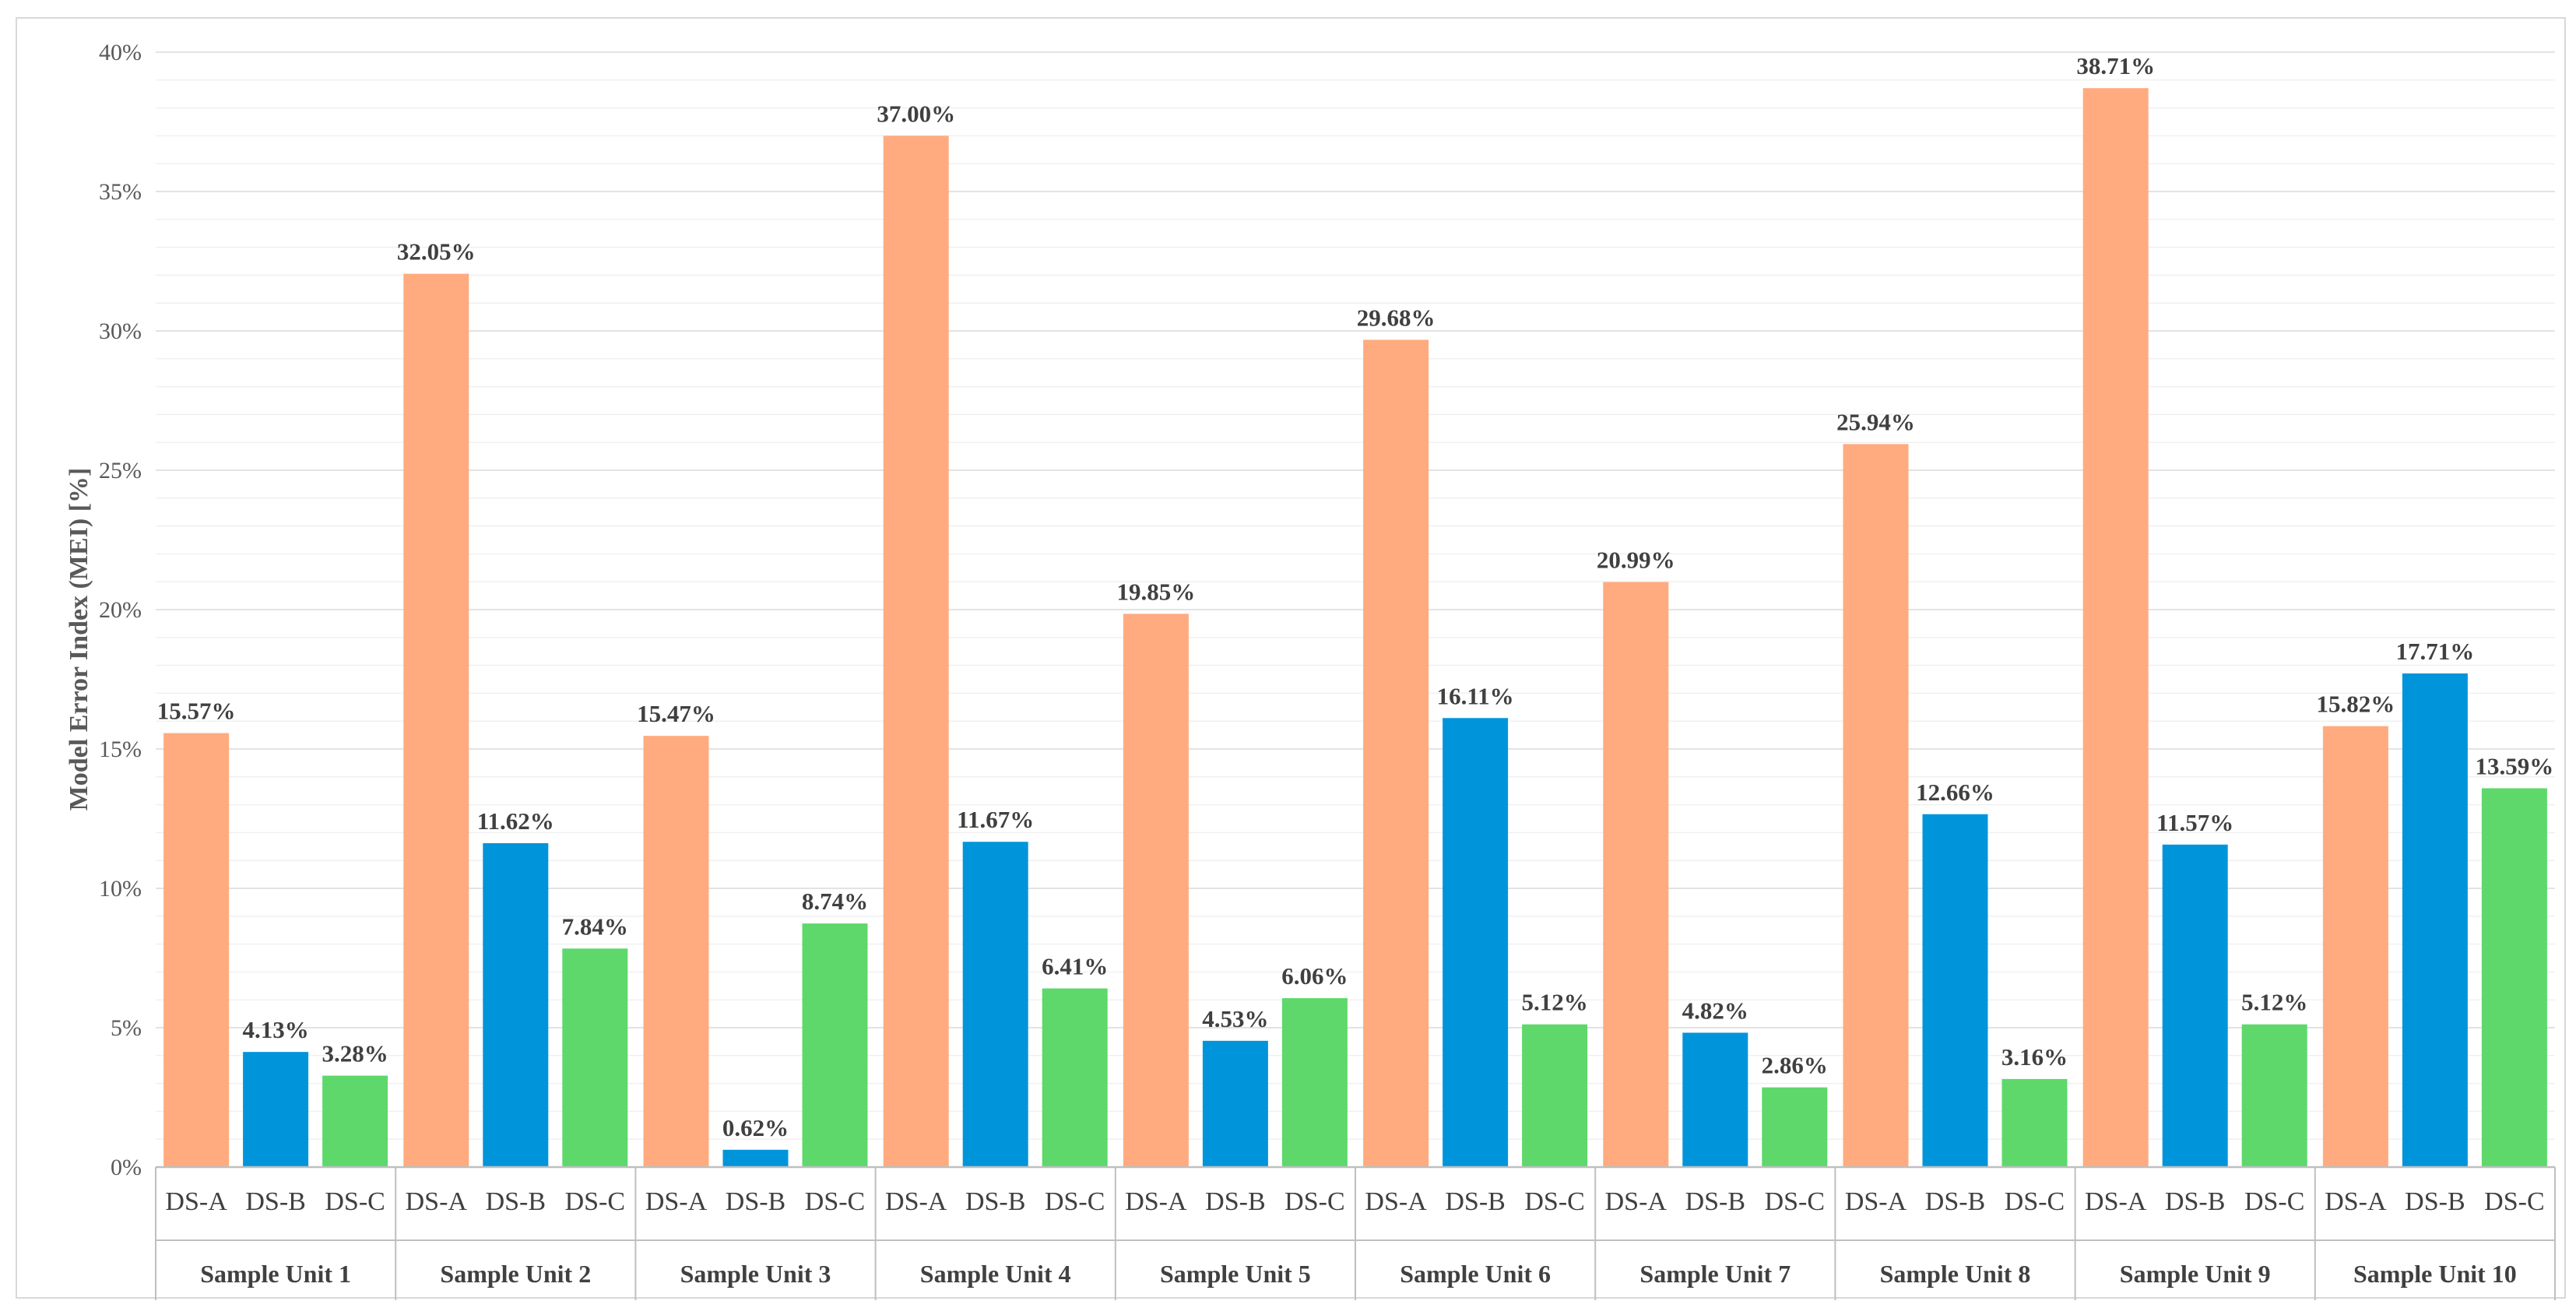 The image size is (2576, 1315). What do you see at coordinates (996, 819) in the screenshot?
I see `data-label: 11.67%` at bounding box center [996, 819].